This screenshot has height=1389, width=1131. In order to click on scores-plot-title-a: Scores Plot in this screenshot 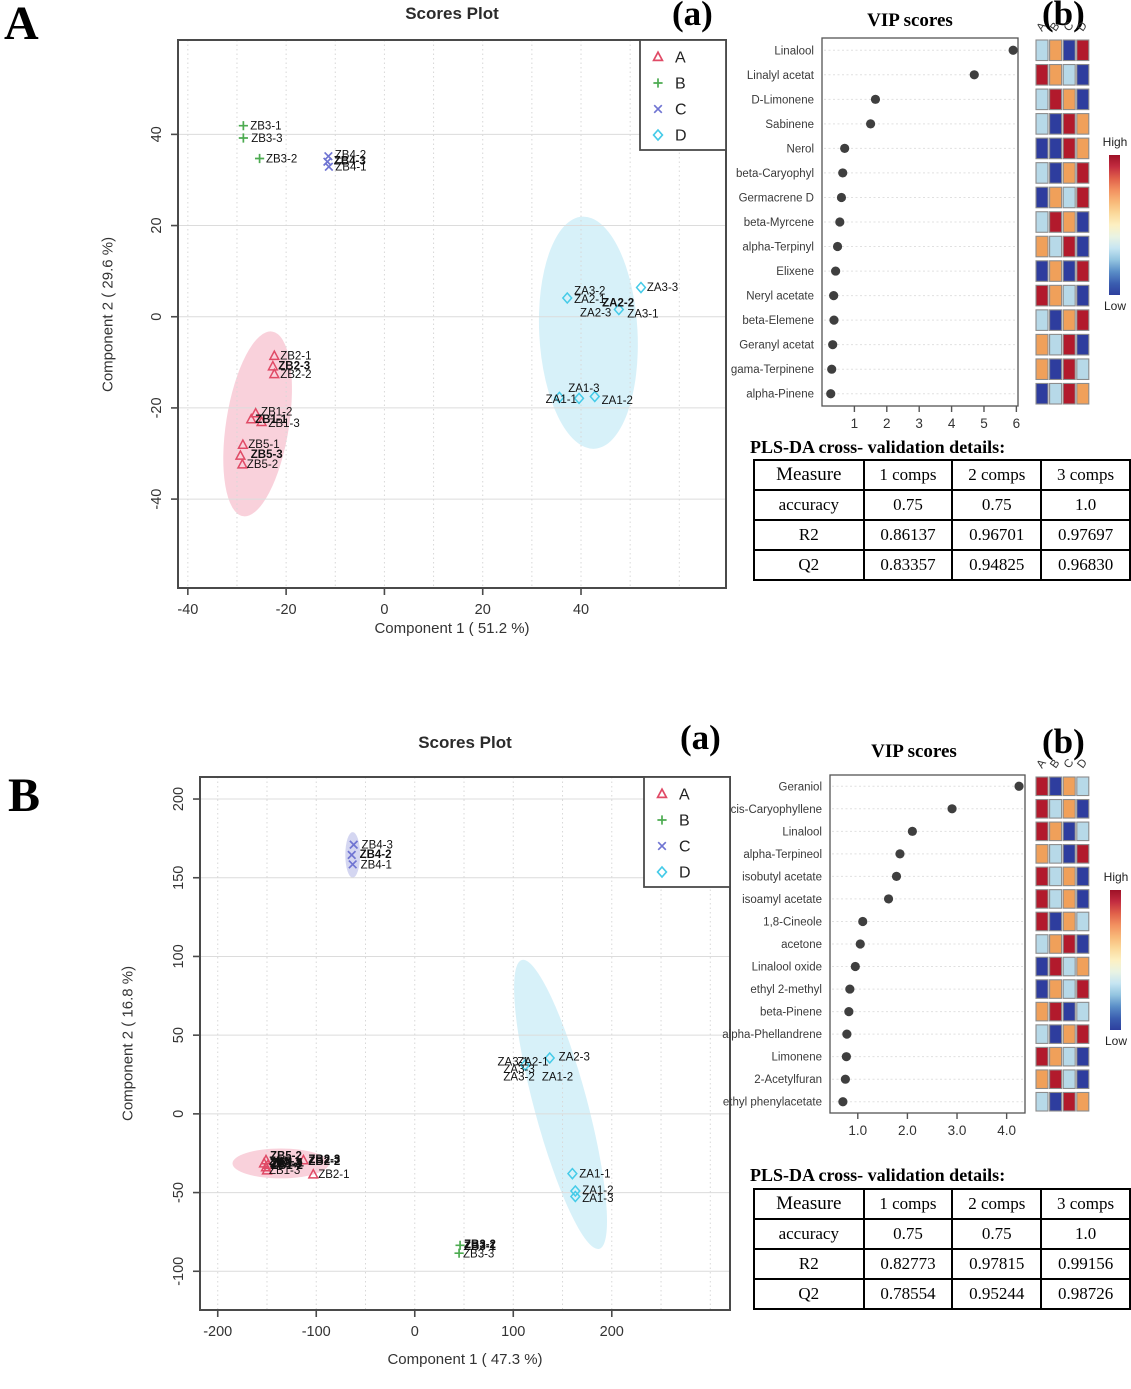, I will do `click(452, 13)`.